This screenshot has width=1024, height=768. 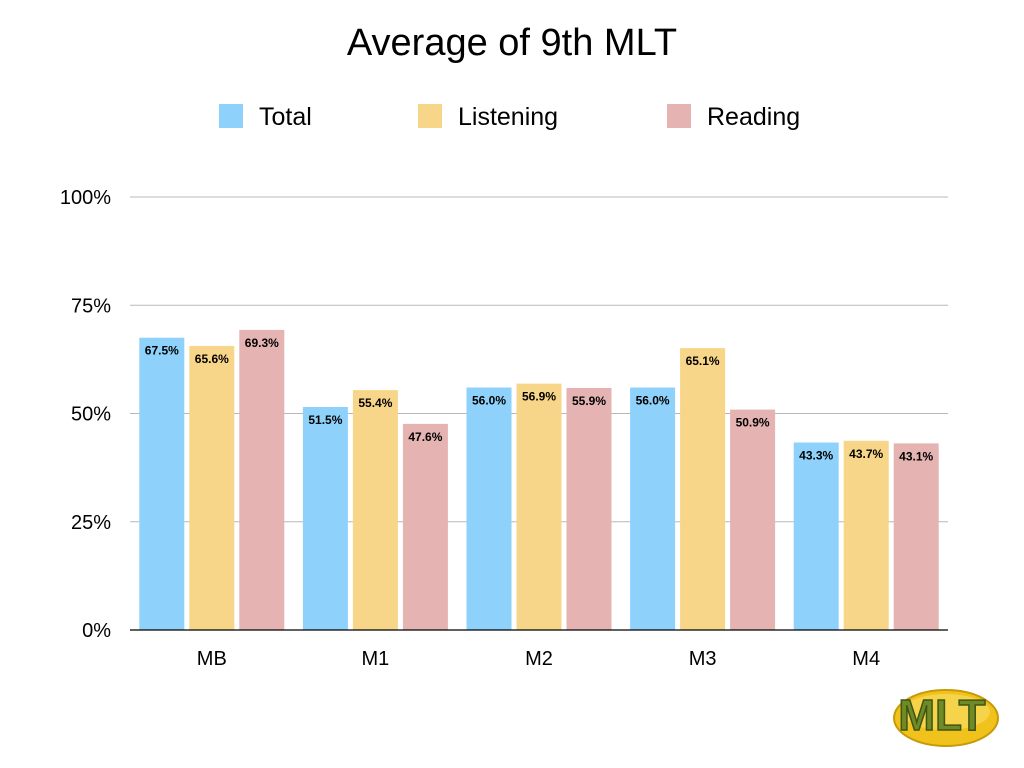 I want to click on y-axis: 0% 25% 50% 75% 100%, so click(x=85, y=414).